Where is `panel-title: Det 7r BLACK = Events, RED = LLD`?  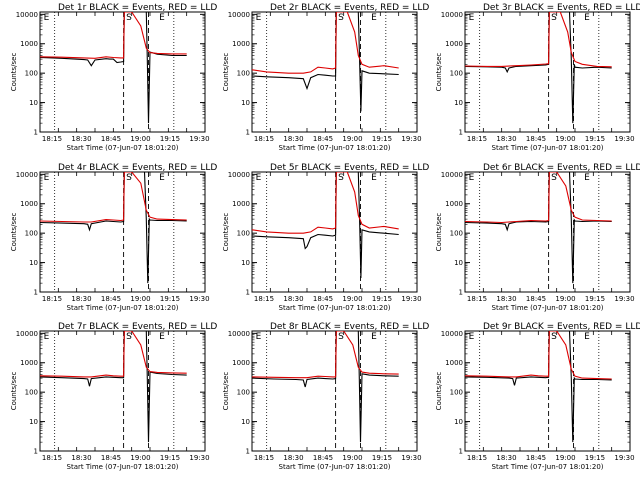 panel-title: Det 7r BLACK = Events, RED = LLD is located at coordinates (137, 327).